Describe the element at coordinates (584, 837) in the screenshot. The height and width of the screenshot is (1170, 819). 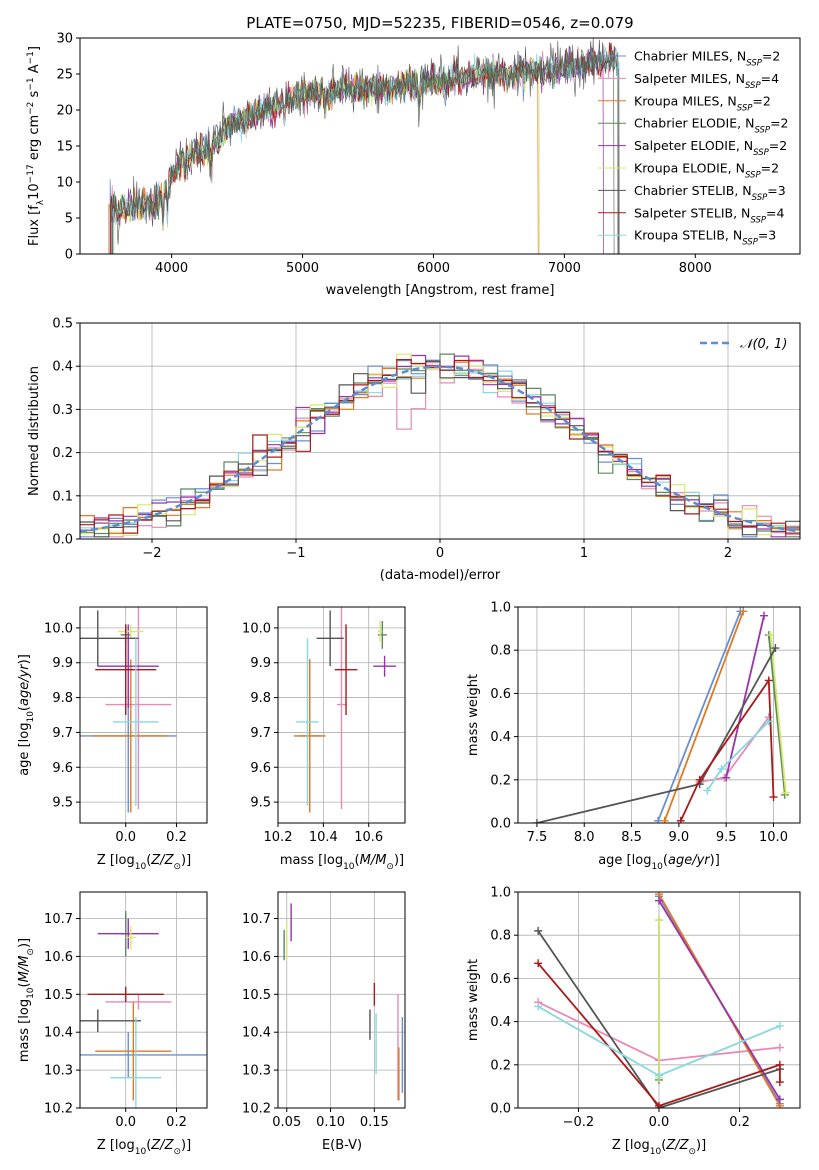
I see `x-tick-label: 8.0` at that location.